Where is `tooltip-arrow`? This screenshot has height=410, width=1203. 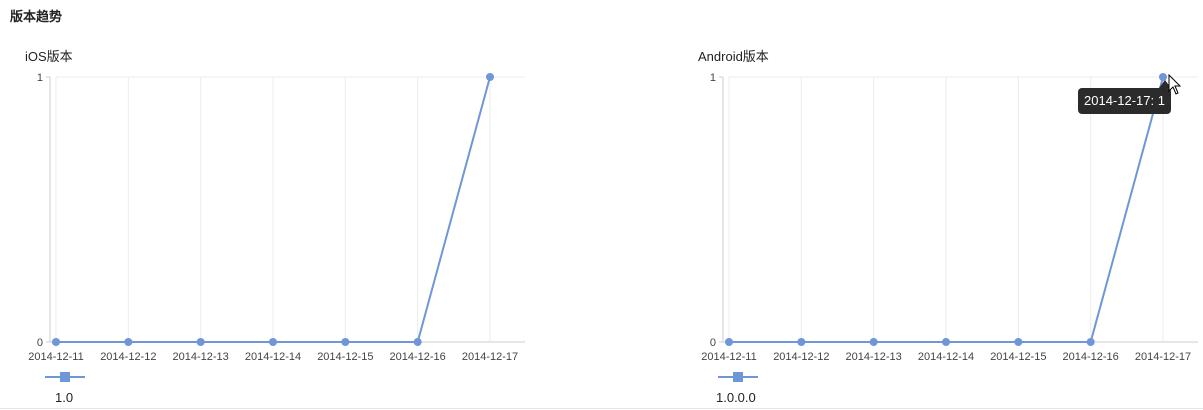 tooltip-arrow is located at coordinates (1165, 84).